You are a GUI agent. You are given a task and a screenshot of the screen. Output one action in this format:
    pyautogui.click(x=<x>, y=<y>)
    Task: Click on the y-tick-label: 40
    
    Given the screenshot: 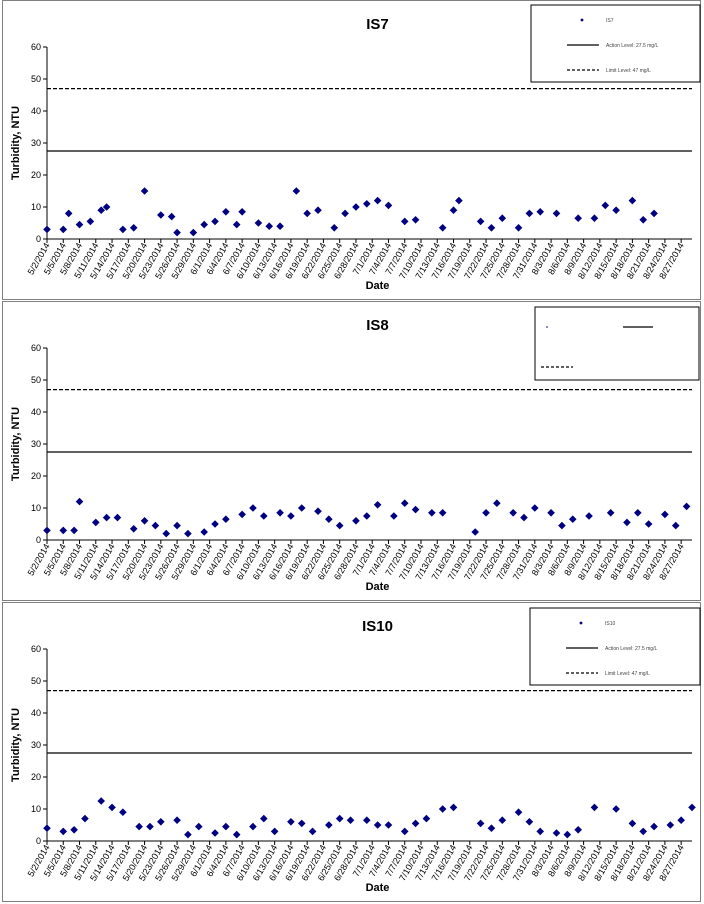 What is the action you would take?
    pyautogui.click(x=36, y=713)
    